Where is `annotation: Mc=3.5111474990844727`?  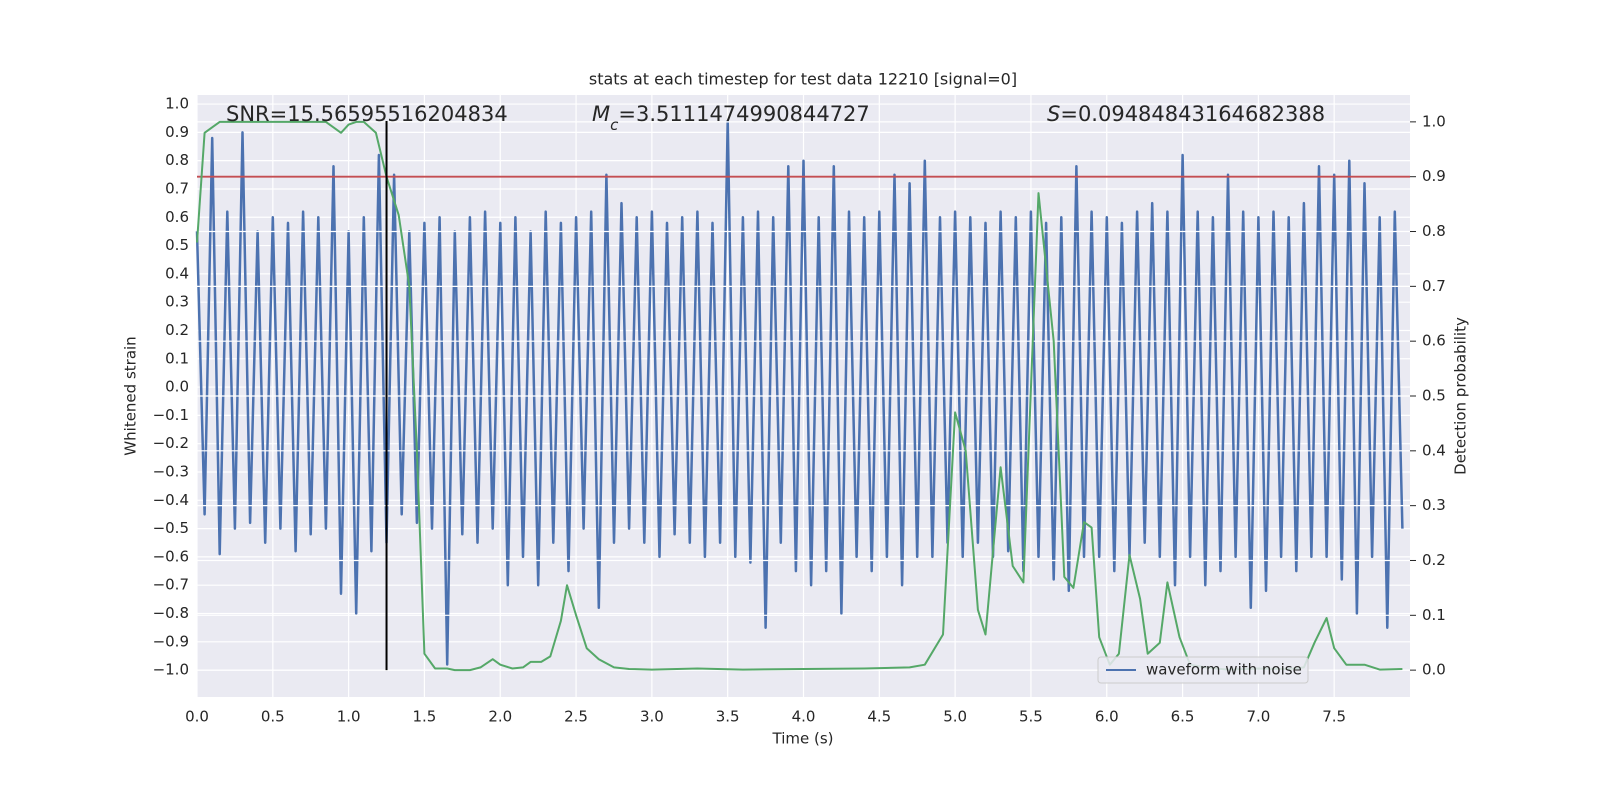 annotation: Mc=3.5111474990844727 is located at coordinates (731, 118).